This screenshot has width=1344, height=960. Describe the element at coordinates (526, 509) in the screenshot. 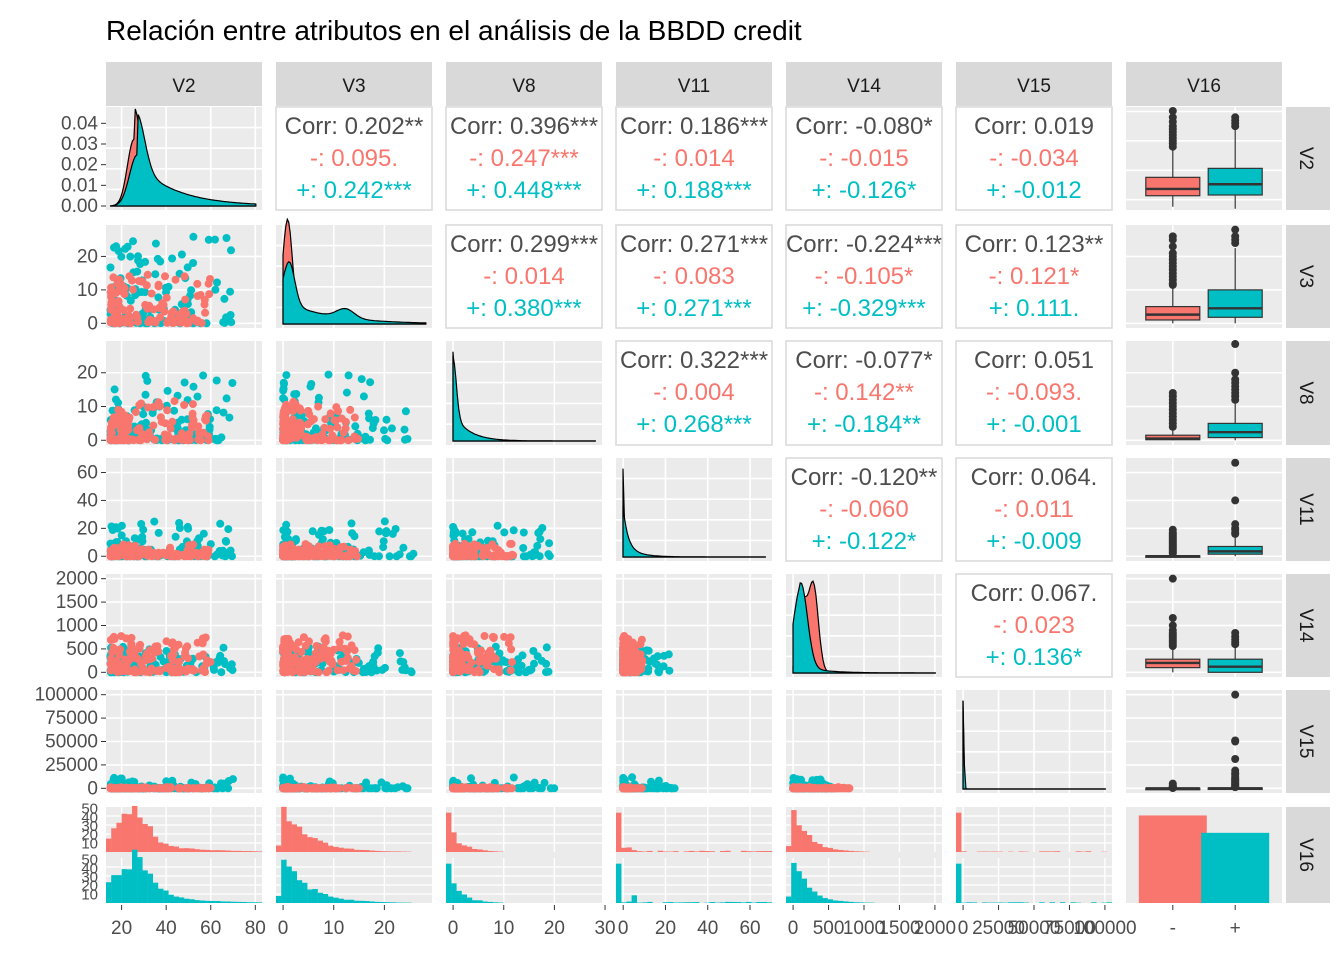

I see `panel-V11-V8` at that location.